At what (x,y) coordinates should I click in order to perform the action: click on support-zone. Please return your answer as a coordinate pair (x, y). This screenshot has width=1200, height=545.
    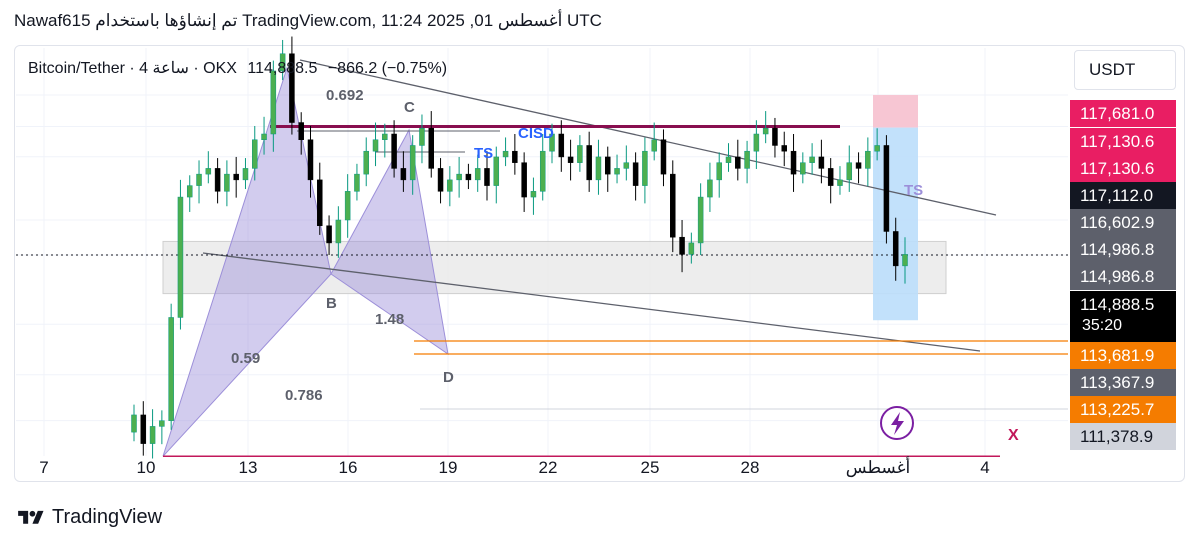
    Looking at the image, I should click on (554, 267).